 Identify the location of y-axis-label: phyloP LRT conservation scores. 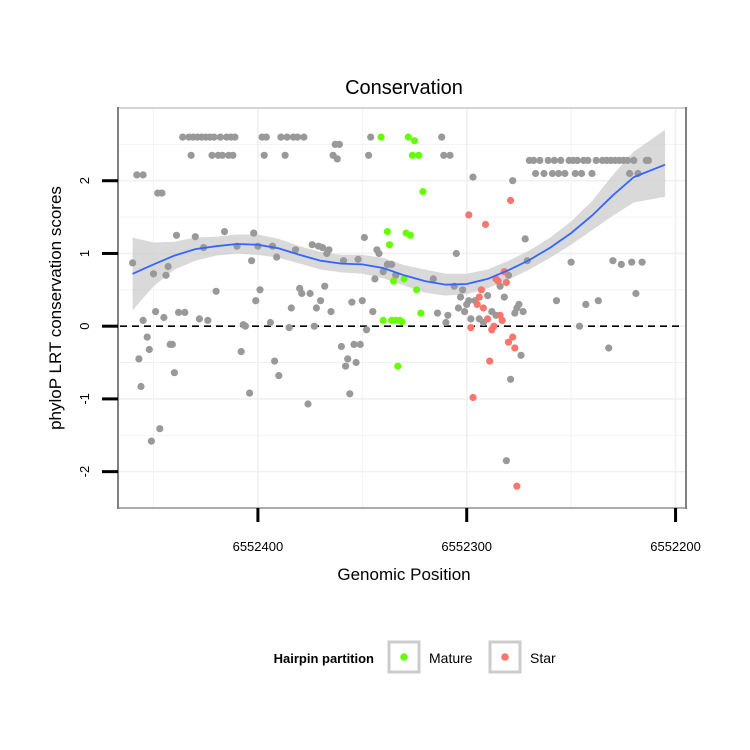
(55, 308).